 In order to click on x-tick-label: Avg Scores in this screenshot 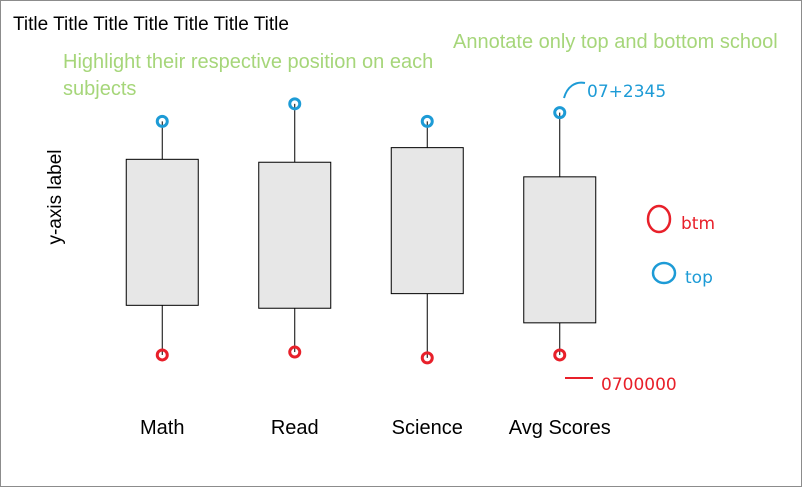, I will do `click(560, 428)`.